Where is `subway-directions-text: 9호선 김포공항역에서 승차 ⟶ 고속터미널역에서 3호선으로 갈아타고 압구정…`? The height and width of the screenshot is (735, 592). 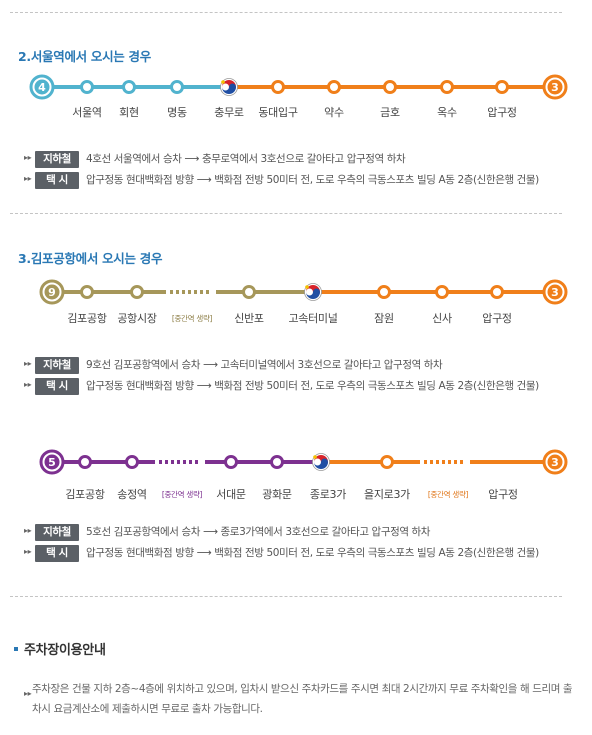
subway-directions-text: 9호선 김포공항역에서 승차 ⟶ 고속터미널역에서 3호선으로 갈아타고 압구정… is located at coordinates (264, 365).